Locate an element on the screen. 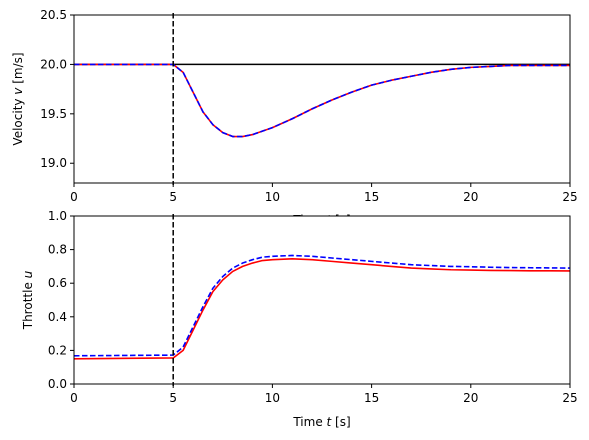 Image resolution: width=589 pixels, height=440 pixels. throttle-x-tick-label: 0 is located at coordinates (74, 398).